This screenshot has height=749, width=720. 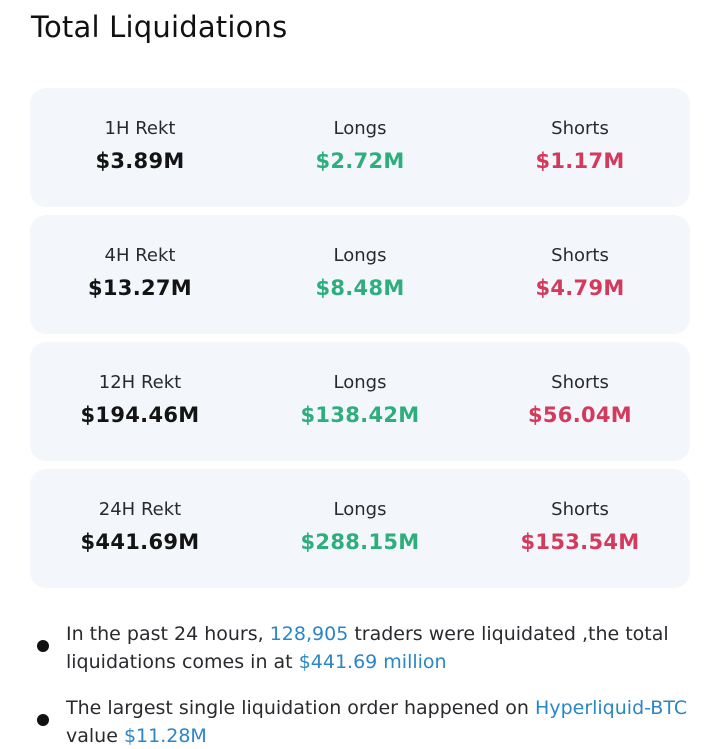 What do you see at coordinates (360, 542) in the screenshot?
I see `longs-value: $288.15M` at bounding box center [360, 542].